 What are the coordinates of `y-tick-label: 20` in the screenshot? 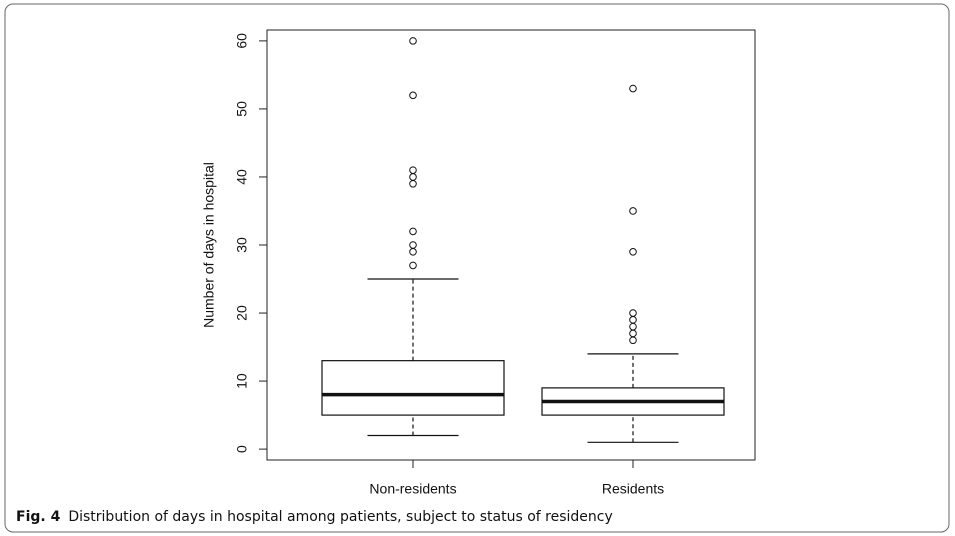 It's located at (242, 313).